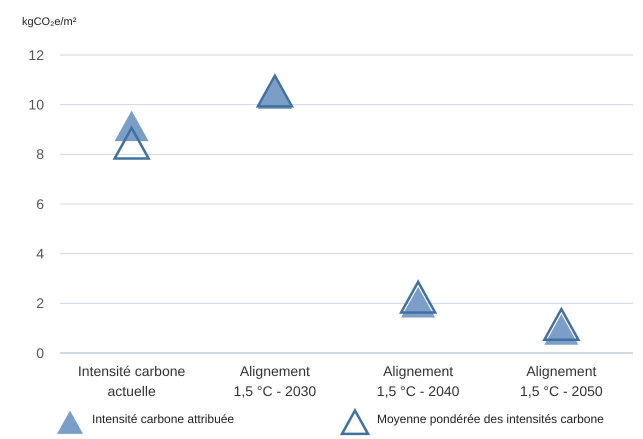  What do you see at coordinates (49, 22) in the screenshot?
I see `y-axis-title: kgCO₂e/m²` at bounding box center [49, 22].